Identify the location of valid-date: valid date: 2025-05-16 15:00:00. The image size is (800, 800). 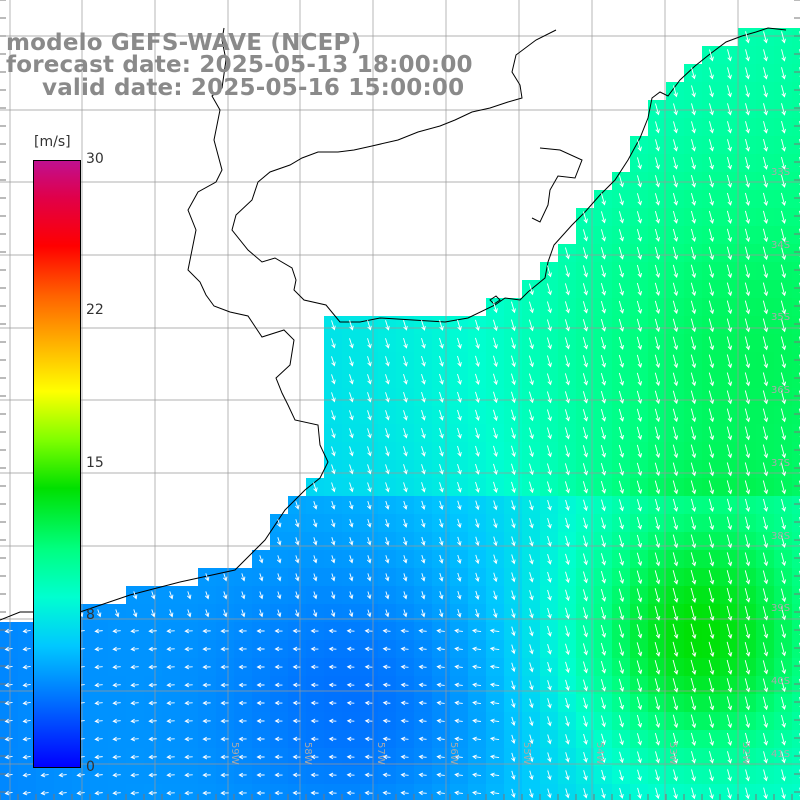
(253, 88).